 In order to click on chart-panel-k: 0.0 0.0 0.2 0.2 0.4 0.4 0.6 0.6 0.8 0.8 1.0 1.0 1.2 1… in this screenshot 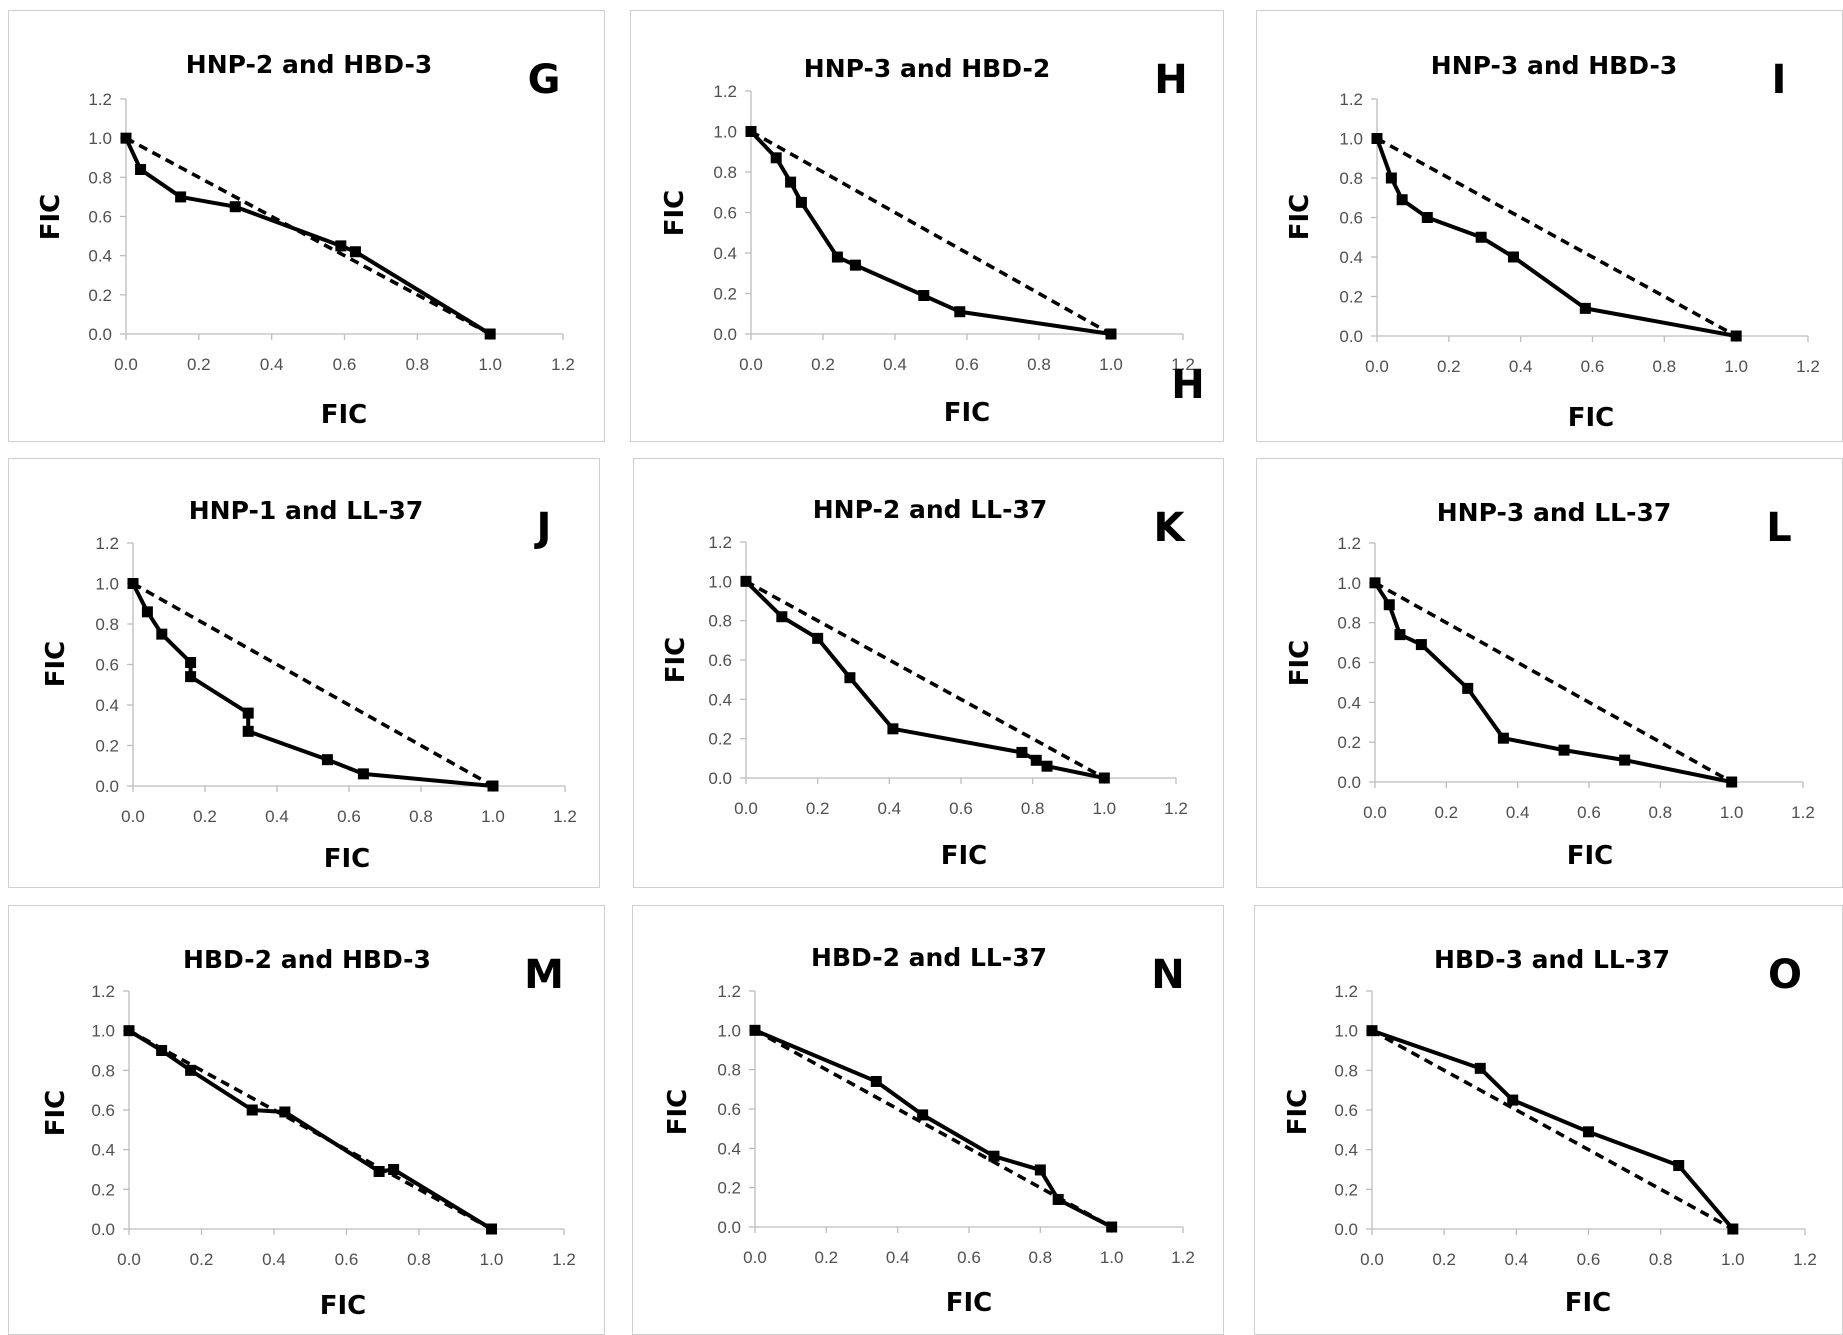, I will do `click(928, 673)`.